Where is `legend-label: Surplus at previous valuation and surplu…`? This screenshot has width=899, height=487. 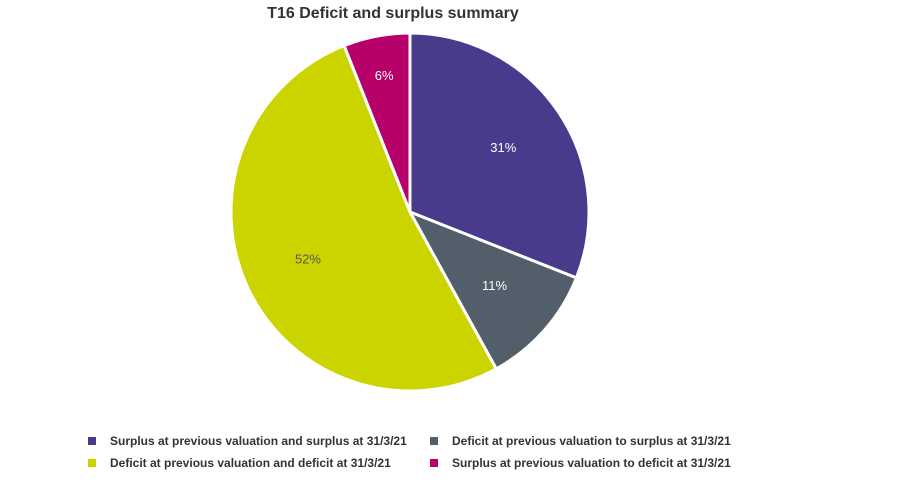
legend-label: Surplus at previous valuation and surplu… is located at coordinates (258, 441).